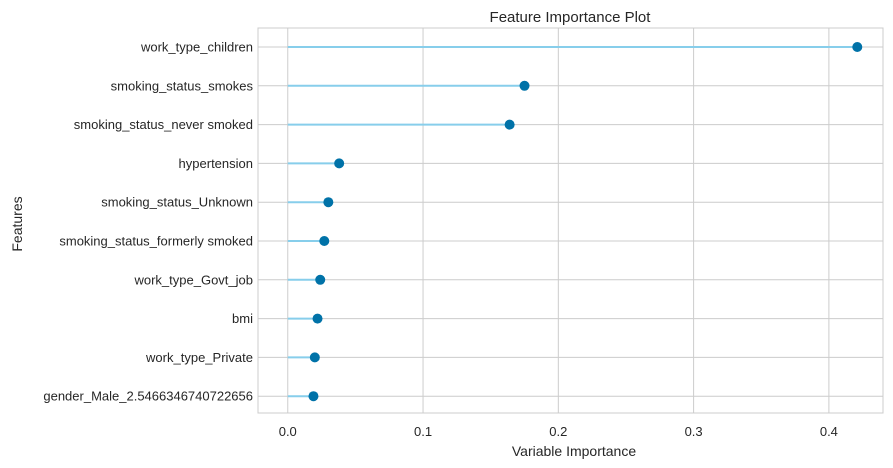 Image resolution: width=893 pixels, height=468 pixels. What do you see at coordinates (199, 357) in the screenshot?
I see `y-tick-label: work_type_Private` at bounding box center [199, 357].